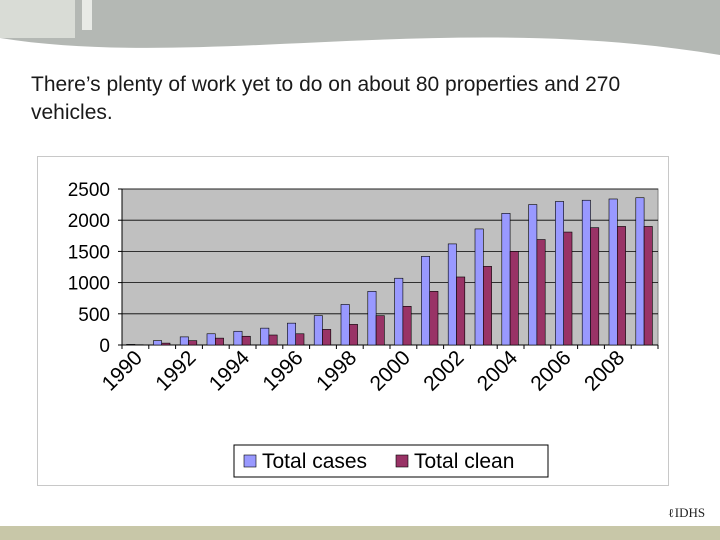 The height and width of the screenshot is (540, 720). Describe the element at coordinates (671, 513) in the screenshot. I see `logo-mark-icon: ℓ` at that location.